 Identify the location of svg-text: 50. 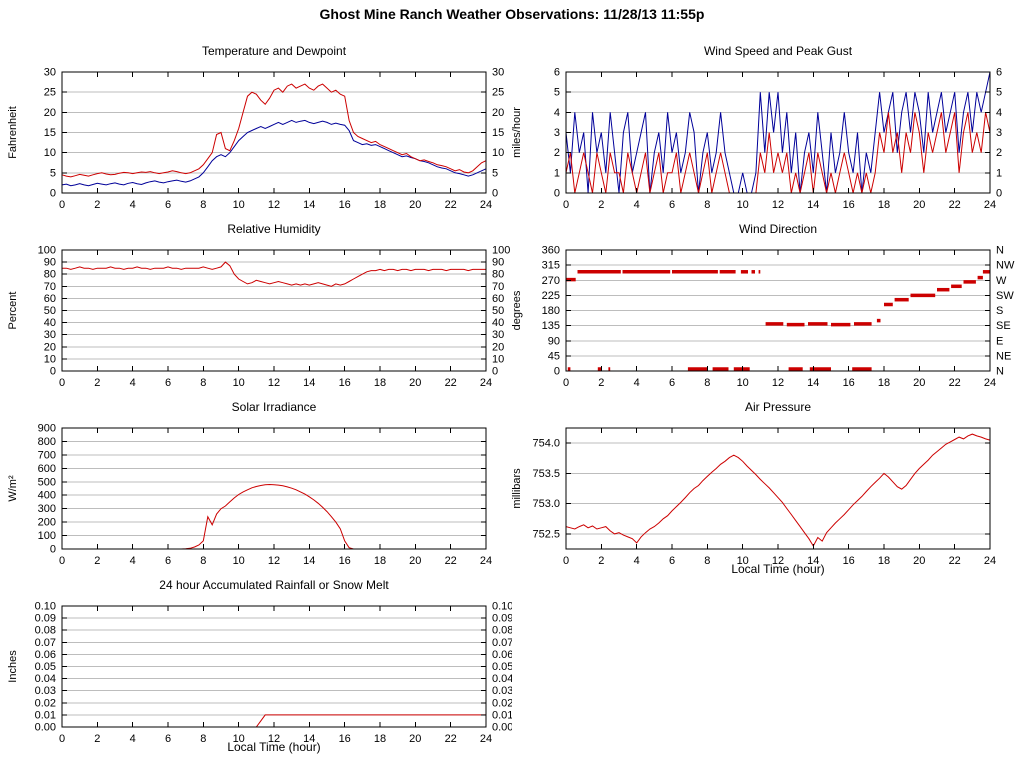
(498, 311).